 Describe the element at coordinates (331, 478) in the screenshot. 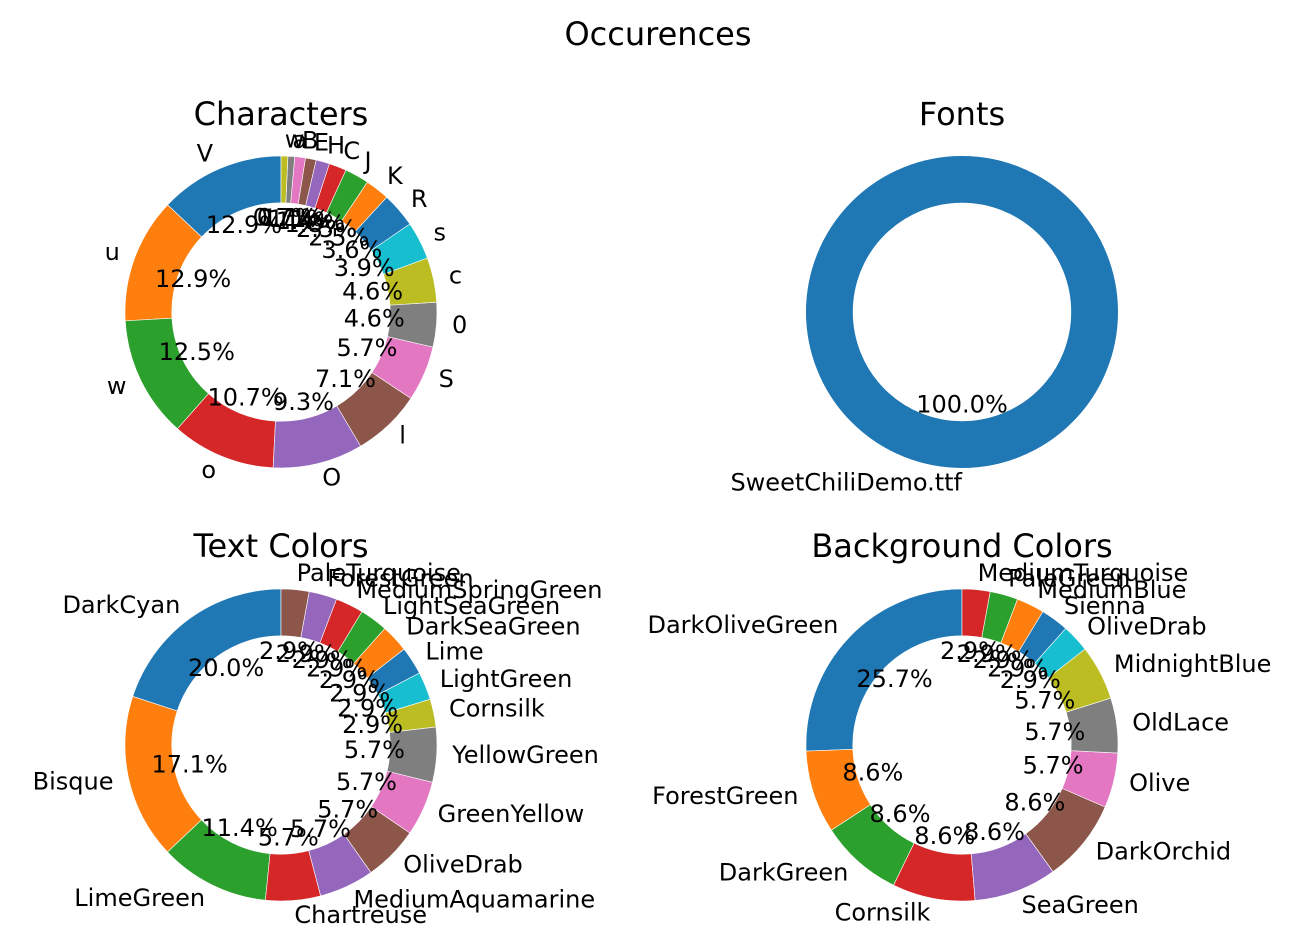

I see `slice-label: O` at that location.